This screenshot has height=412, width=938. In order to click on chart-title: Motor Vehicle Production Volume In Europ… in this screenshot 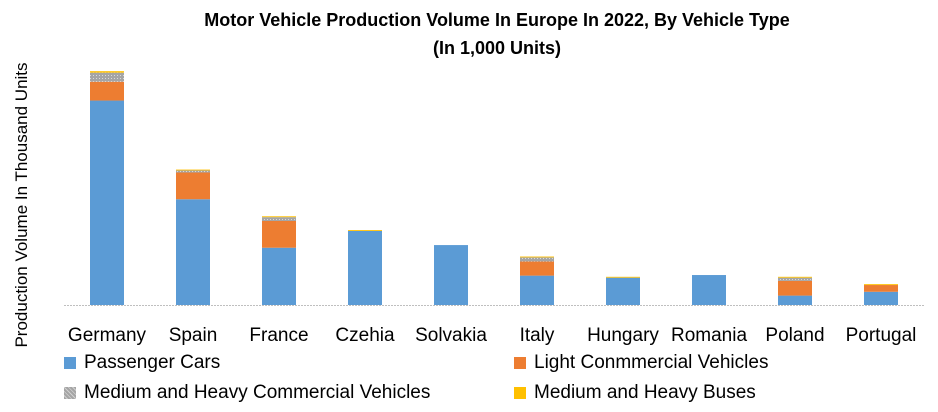, I will do `click(497, 20)`.